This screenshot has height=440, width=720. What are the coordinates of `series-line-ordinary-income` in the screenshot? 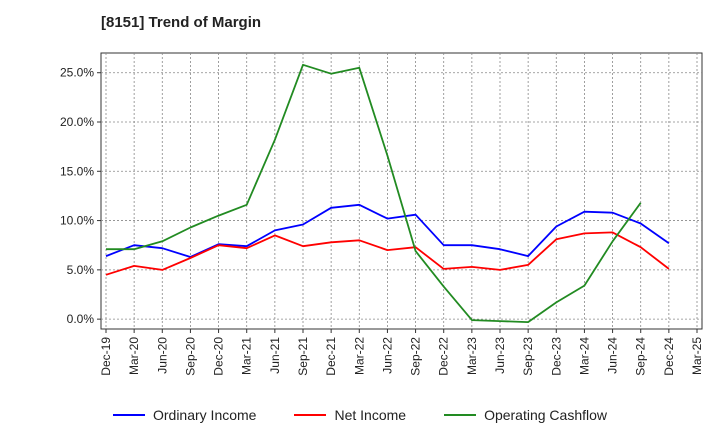 It's located at (387, 230).